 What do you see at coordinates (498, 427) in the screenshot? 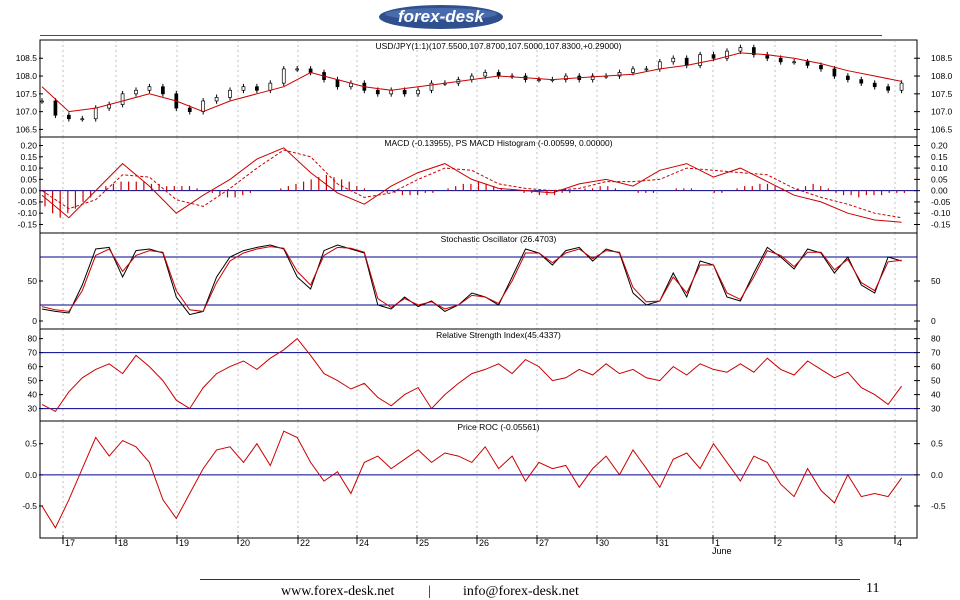
I see `panel-title: Price ROC (-0.05561)` at bounding box center [498, 427].